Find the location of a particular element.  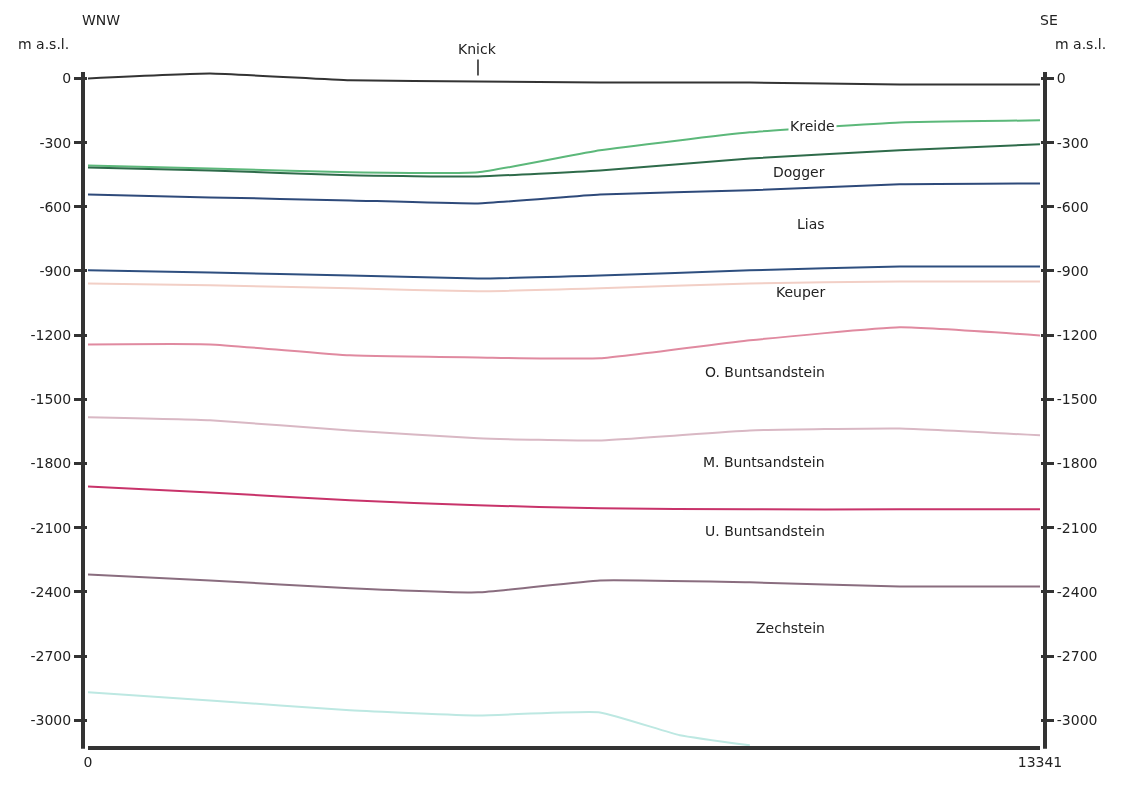

y-tick-label: -1200 is located at coordinates (51, 335).